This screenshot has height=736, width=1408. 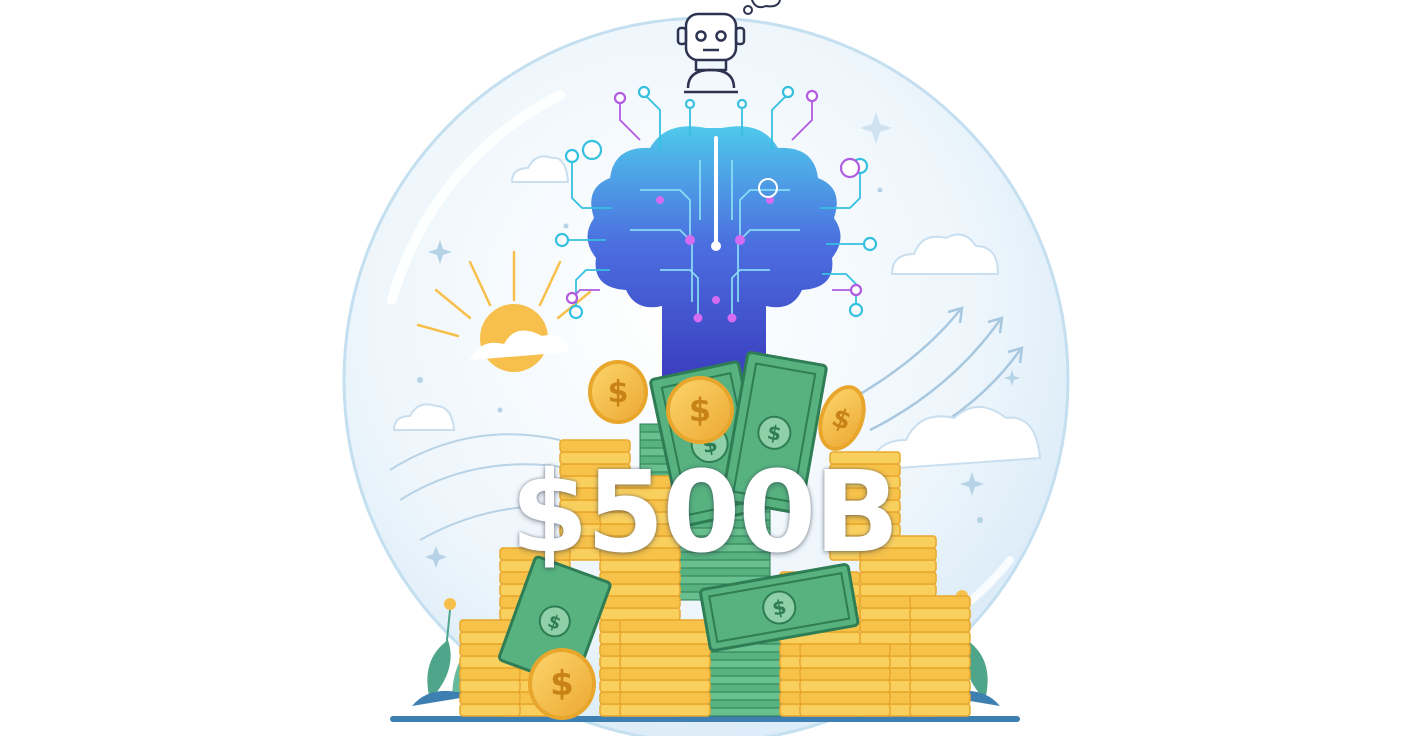 I want to click on brain-circuit-icon, so click(x=716, y=235).